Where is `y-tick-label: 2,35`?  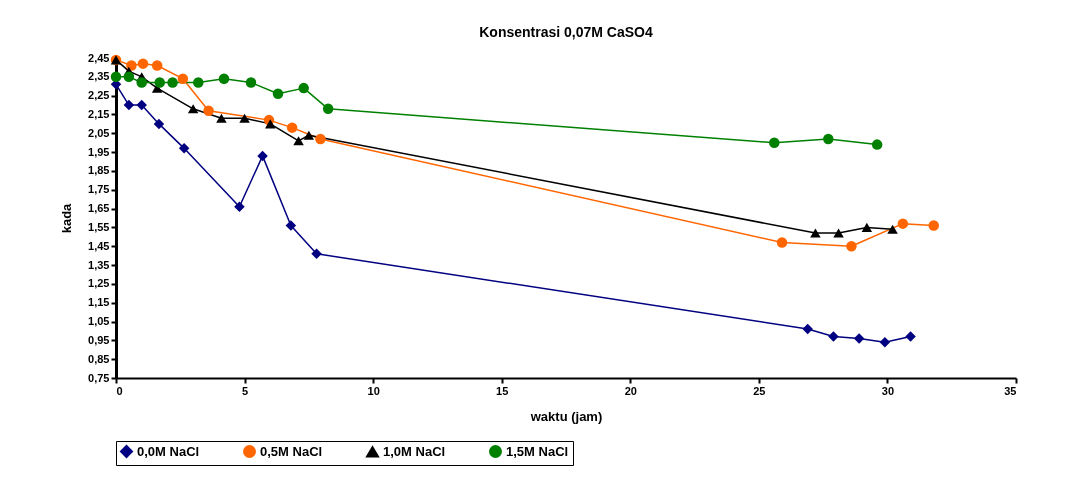 y-tick-label: 2,35 is located at coordinates (99, 76).